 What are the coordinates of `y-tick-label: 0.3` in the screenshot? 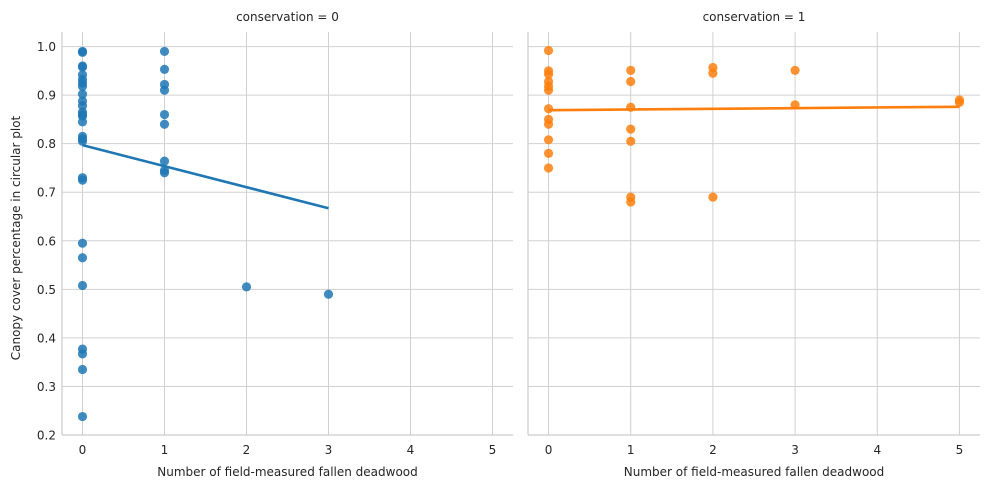 It's located at (46, 387).